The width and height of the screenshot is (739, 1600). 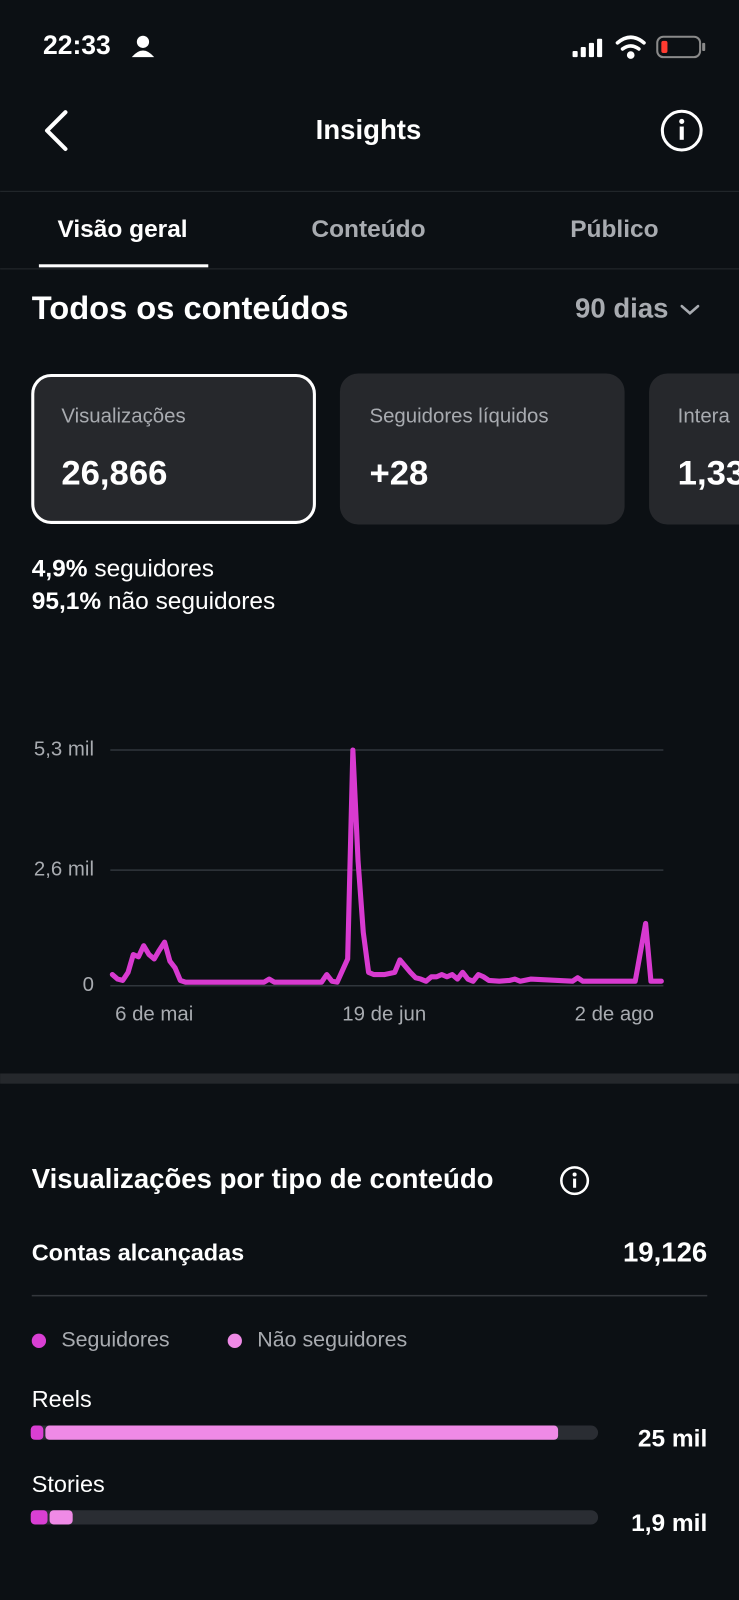 What do you see at coordinates (64, 749) in the screenshot?
I see `y-tick-label: 5,3 mil` at bounding box center [64, 749].